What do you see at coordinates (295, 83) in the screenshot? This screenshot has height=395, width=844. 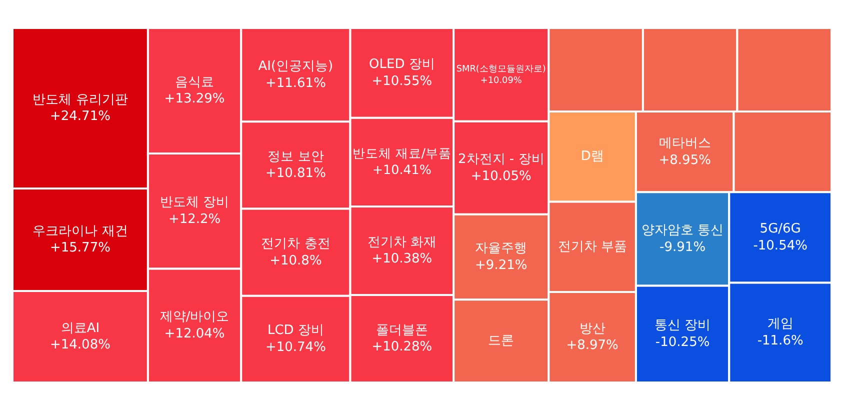 I see `data-label: +11.61%` at bounding box center [295, 83].